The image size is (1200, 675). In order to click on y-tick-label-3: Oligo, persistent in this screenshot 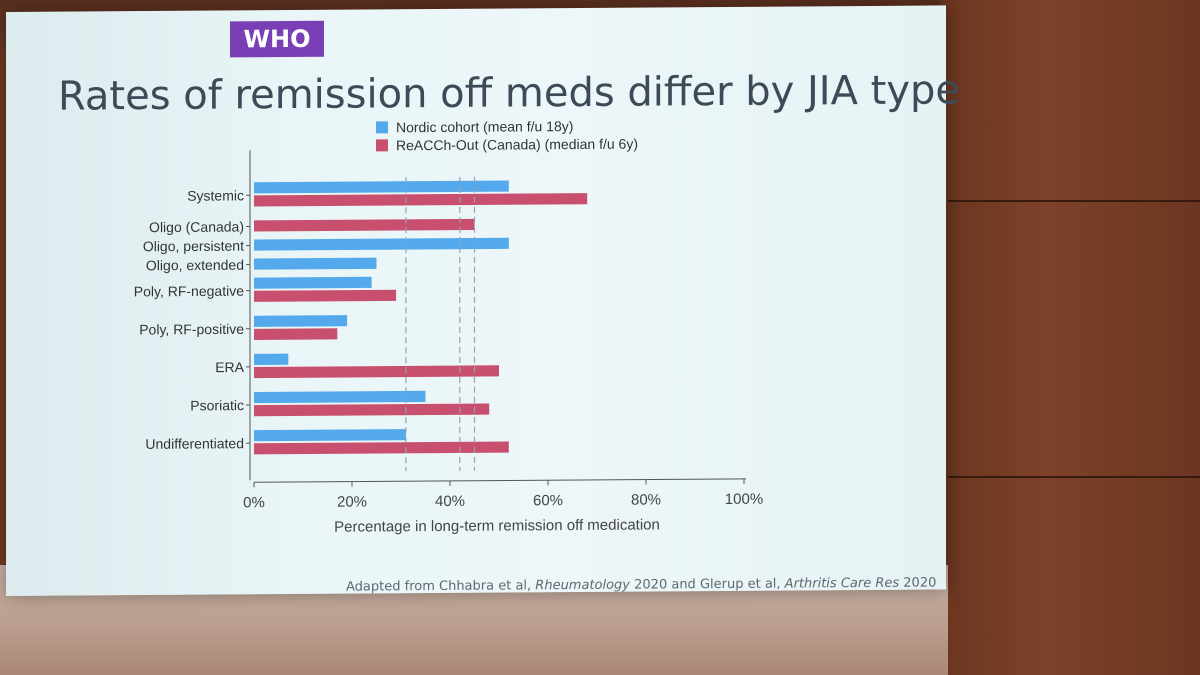, I will do `click(193, 246)`.